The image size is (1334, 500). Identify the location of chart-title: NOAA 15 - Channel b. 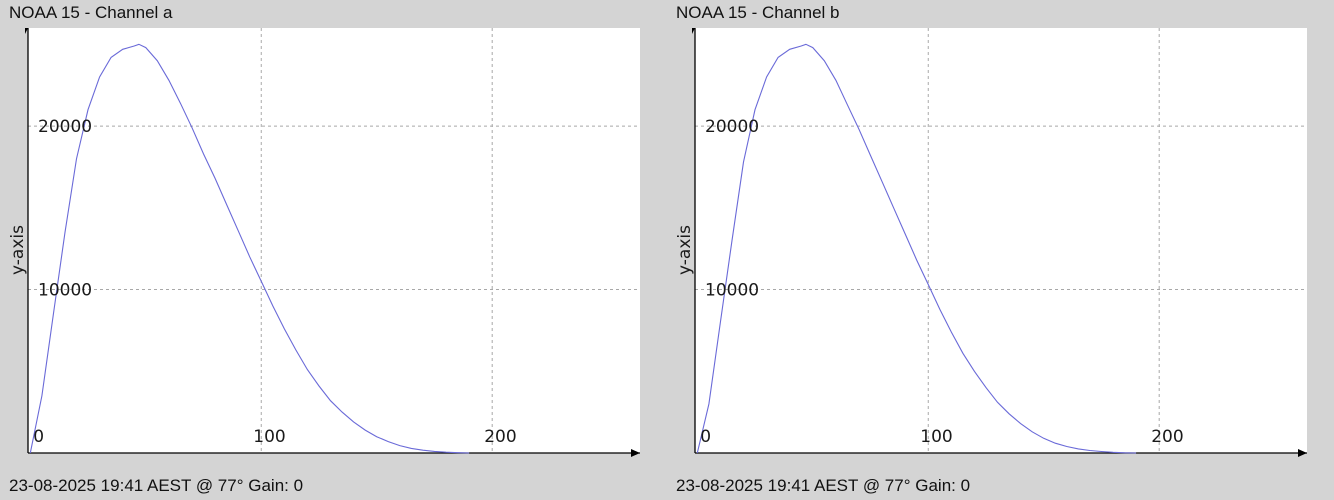
(758, 12).